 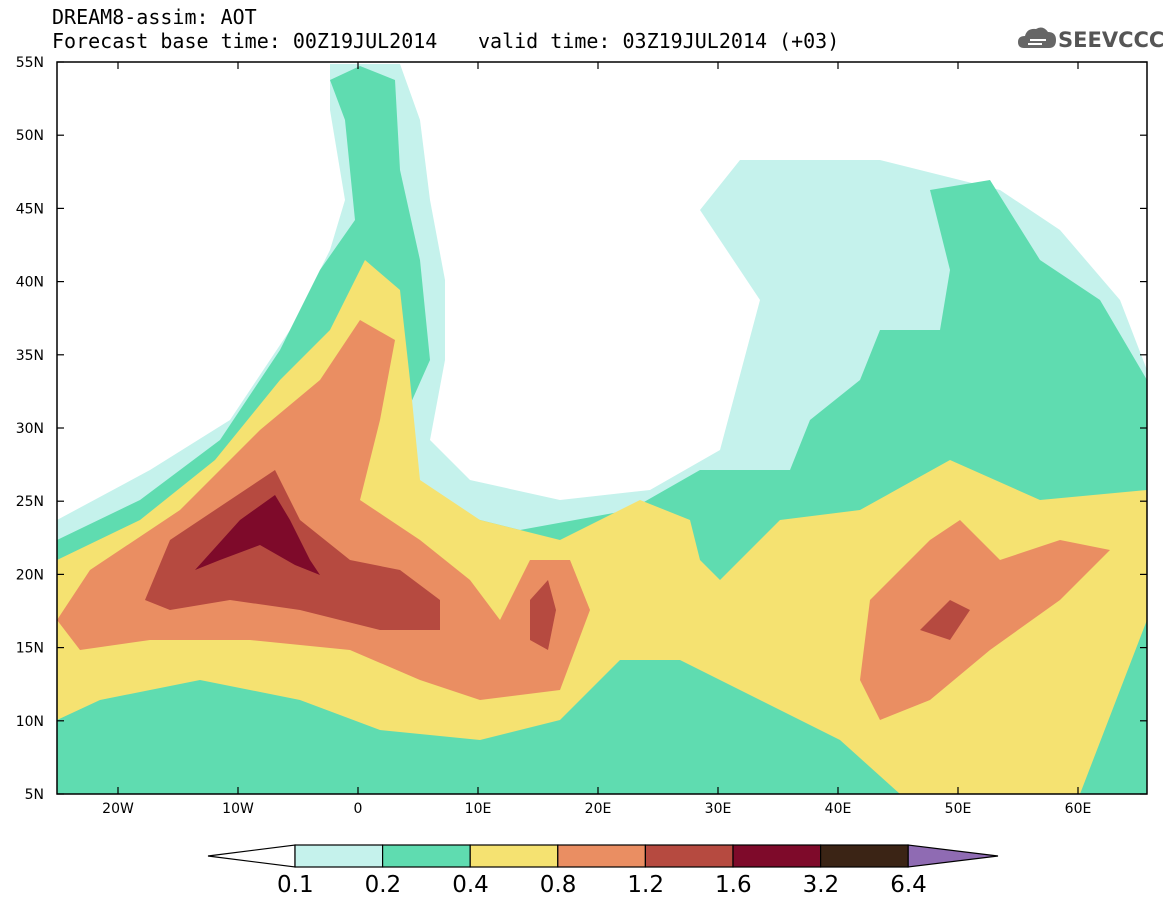 I want to click on lon-label: 10W, so click(x=238, y=809).